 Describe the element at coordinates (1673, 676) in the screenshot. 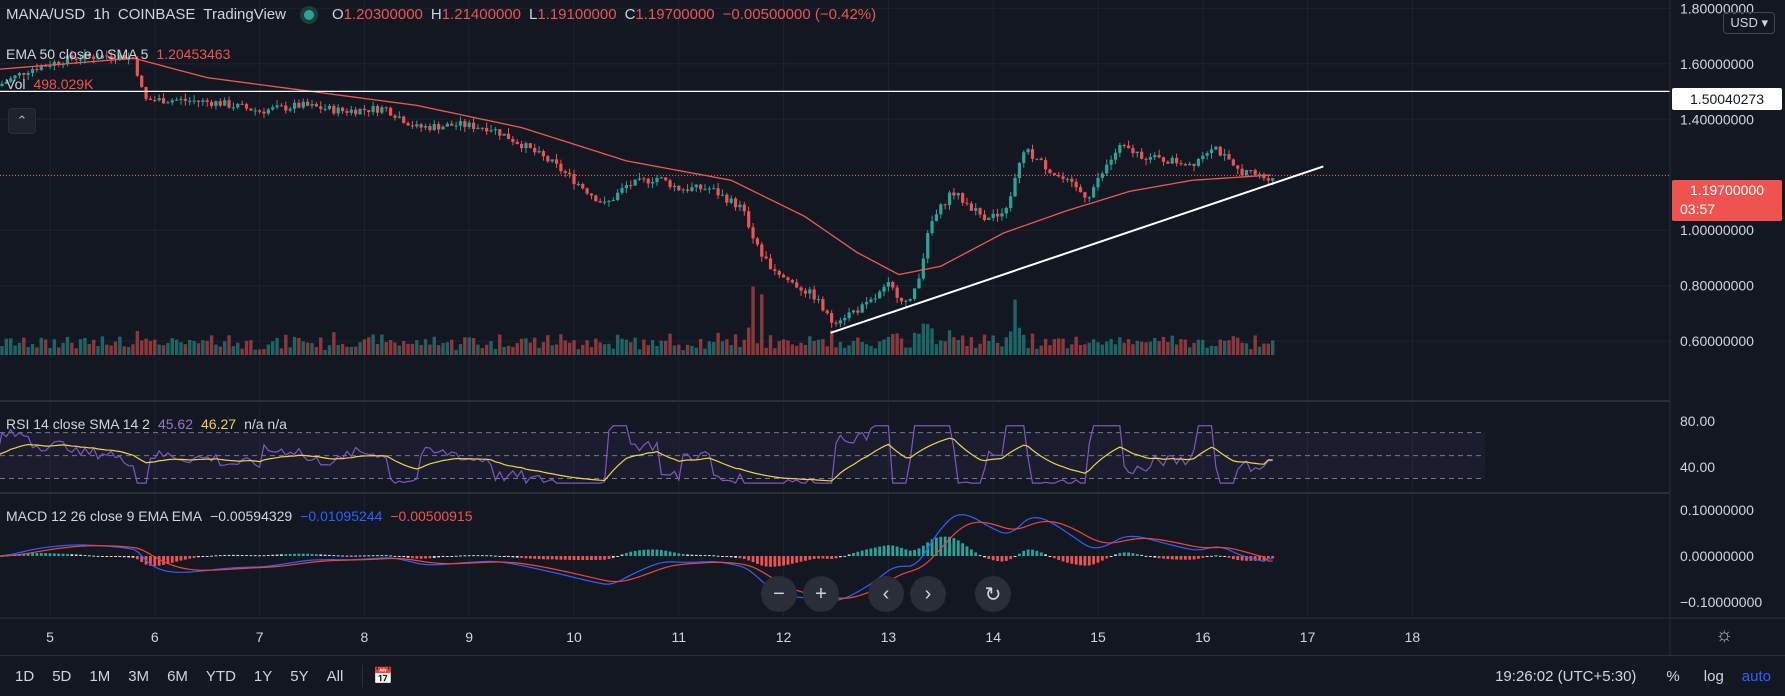

I see `percent-toggle: %` at that location.